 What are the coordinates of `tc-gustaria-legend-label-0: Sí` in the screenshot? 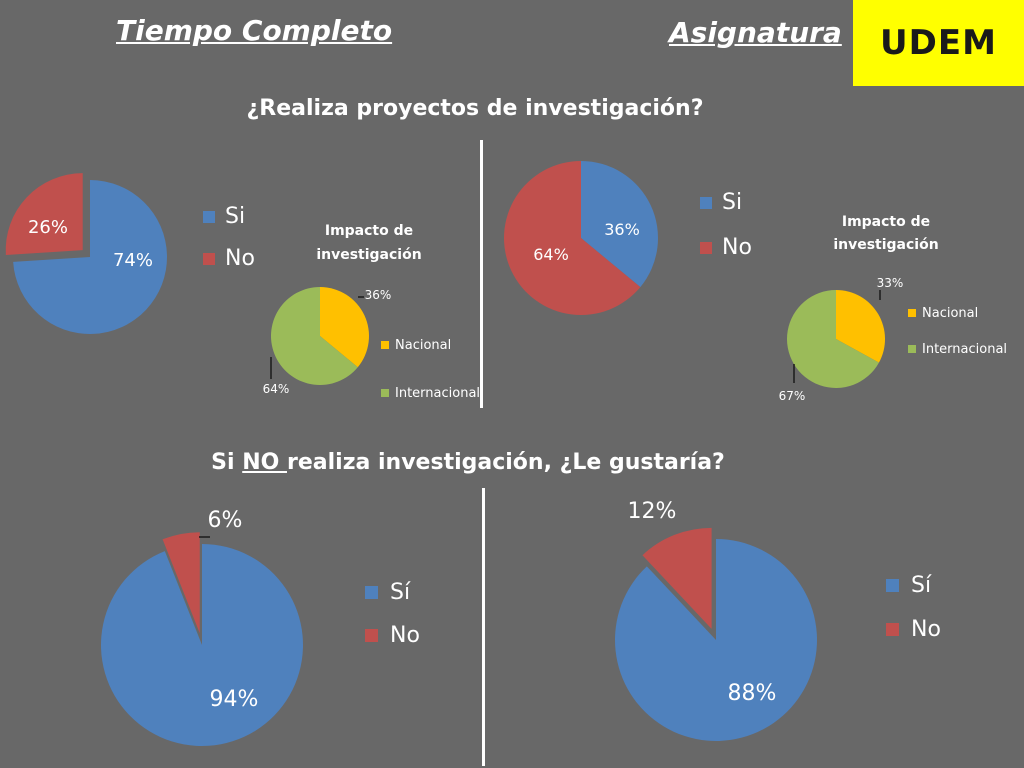 It's located at (400, 592).